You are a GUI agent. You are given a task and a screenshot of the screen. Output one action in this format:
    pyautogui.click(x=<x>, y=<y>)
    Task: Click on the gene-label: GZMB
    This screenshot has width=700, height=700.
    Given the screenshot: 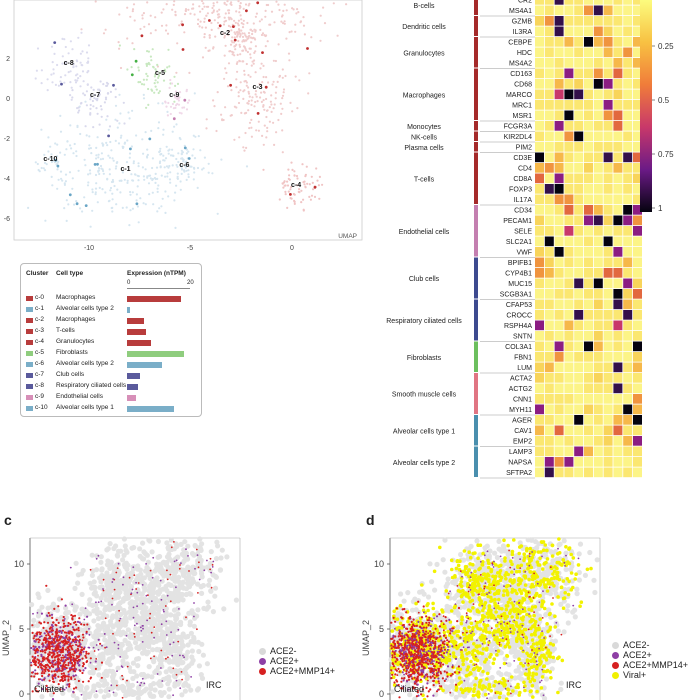 What is the action you would take?
    pyautogui.click(x=522, y=22)
    